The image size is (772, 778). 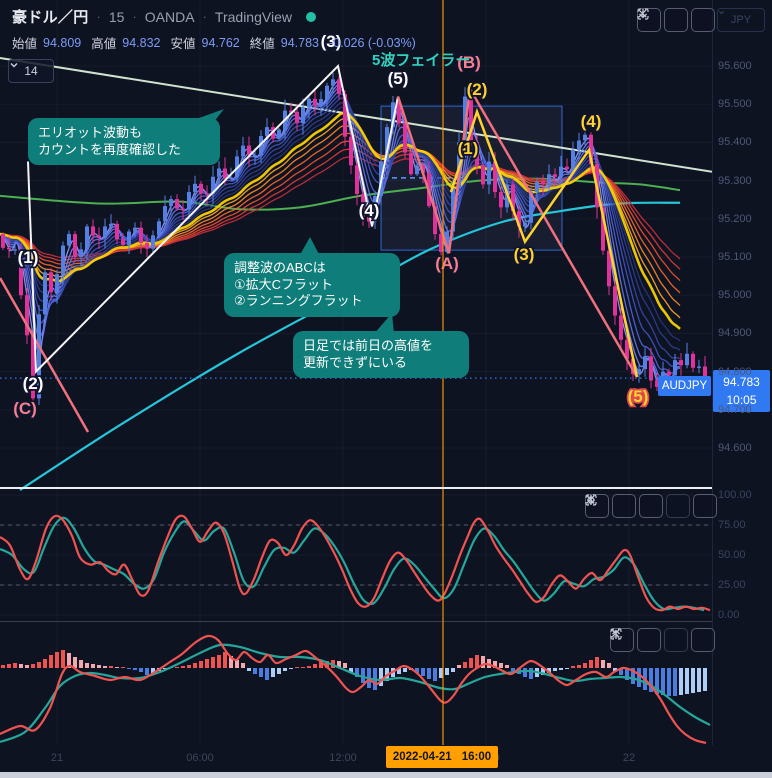 I want to click on wave-degree-selector: 14, so click(x=31, y=71).